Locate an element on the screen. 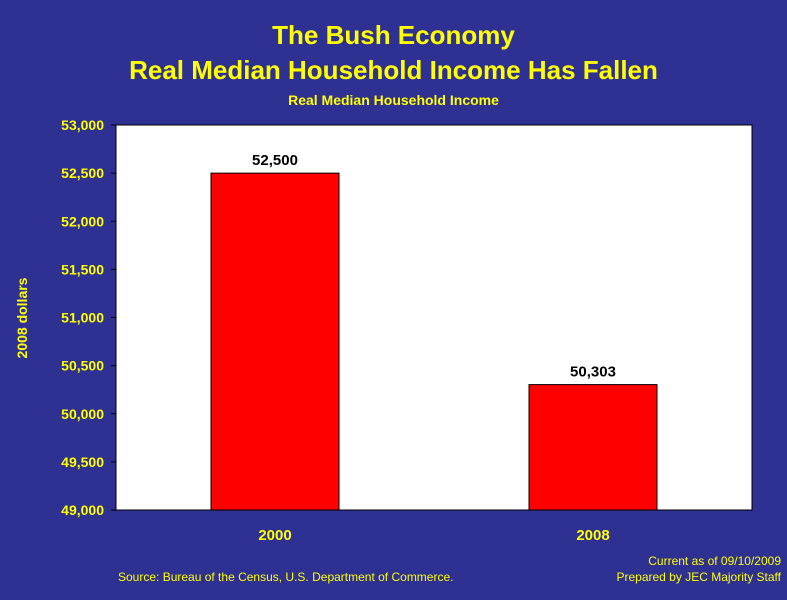  y-tick-label: 50,500 is located at coordinates (82, 366).